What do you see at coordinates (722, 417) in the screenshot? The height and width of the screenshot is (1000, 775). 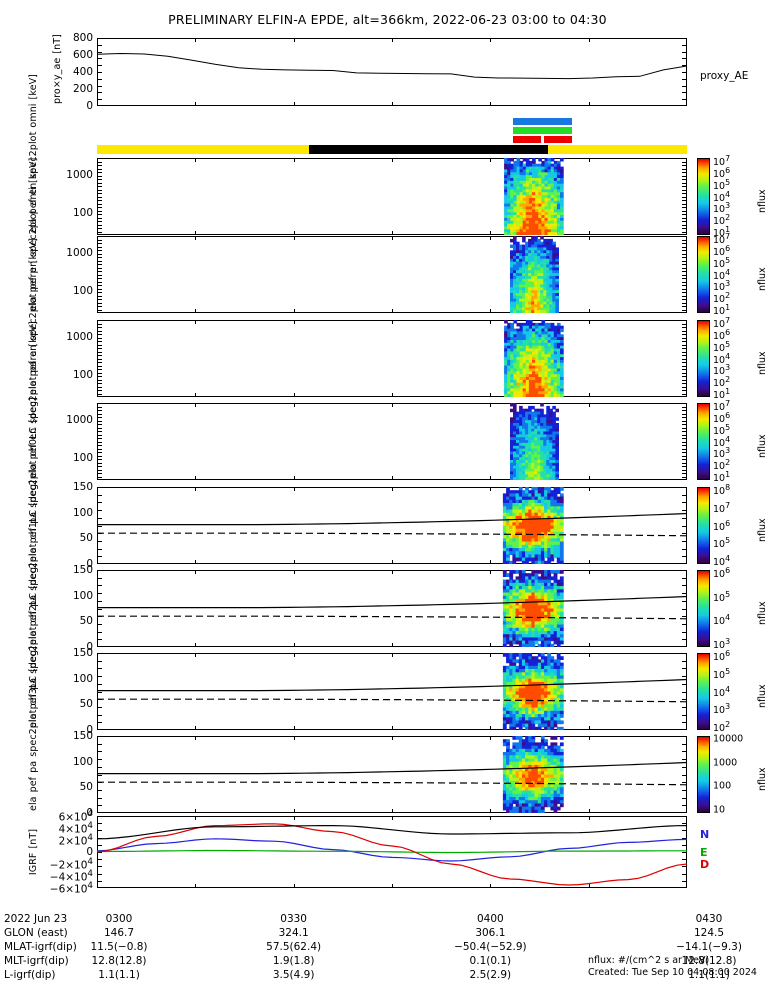 I see `colorbar-en-para-tick: 10⁶` at bounding box center [722, 417].